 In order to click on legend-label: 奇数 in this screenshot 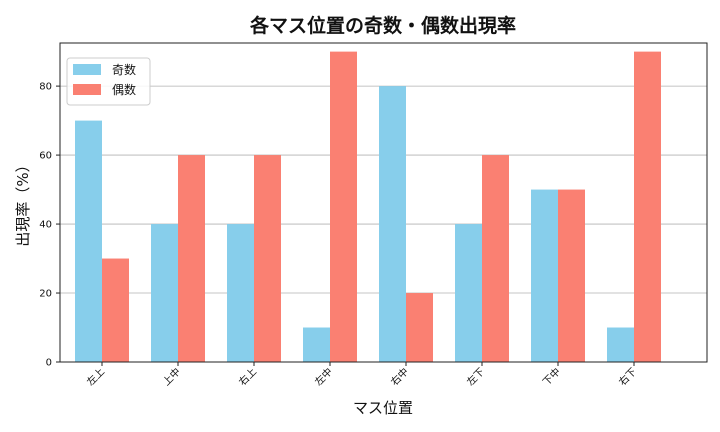, I will do `click(124, 69)`.